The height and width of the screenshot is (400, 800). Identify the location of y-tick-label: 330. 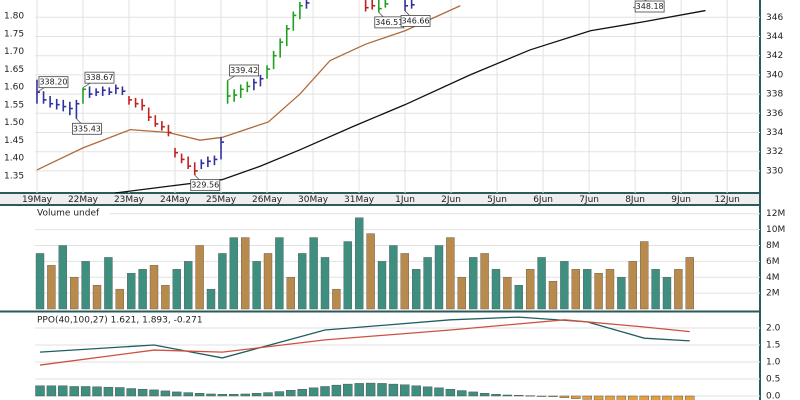
(774, 171).